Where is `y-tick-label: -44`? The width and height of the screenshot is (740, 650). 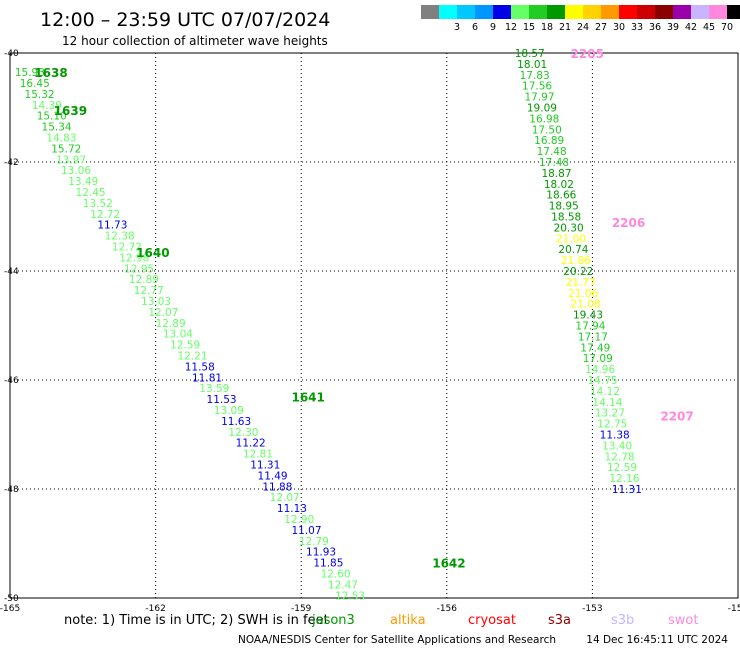
y-tick-label: -44 is located at coordinates (11, 272).